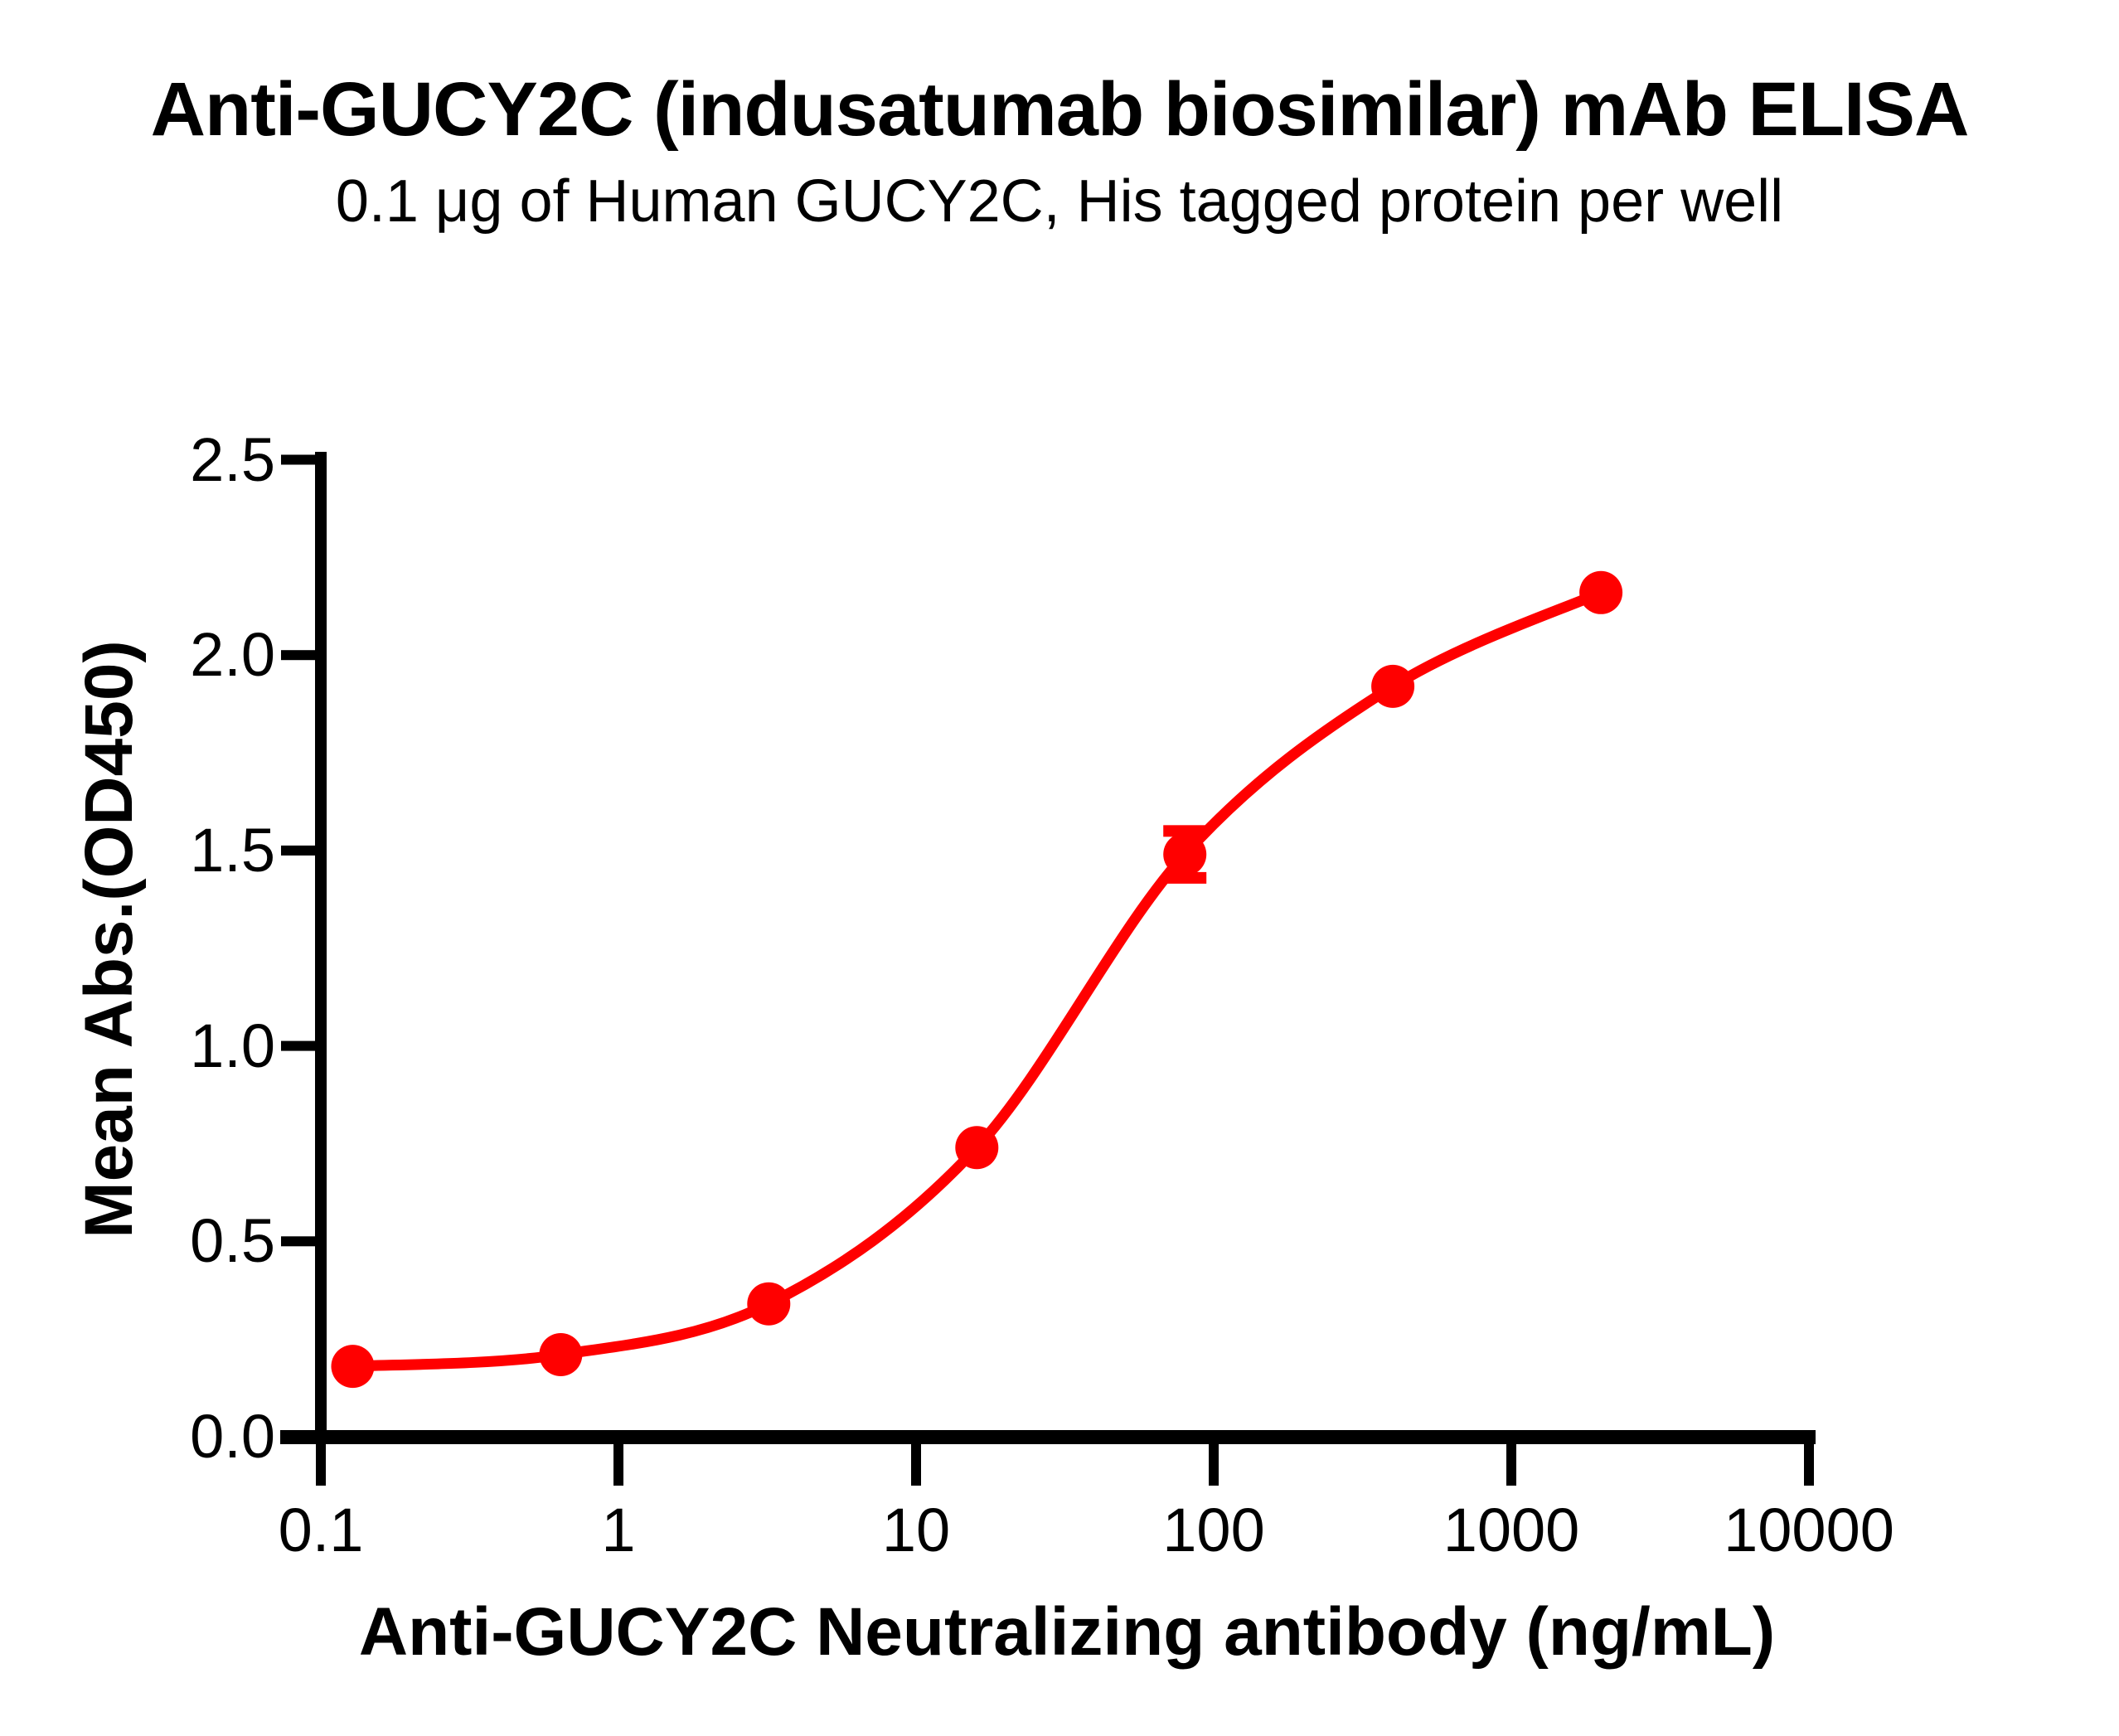 This screenshot has width=2119, height=1736. Describe the element at coordinates (233, 1045) in the screenshot. I see `y-tick-label: 1.0` at that location.